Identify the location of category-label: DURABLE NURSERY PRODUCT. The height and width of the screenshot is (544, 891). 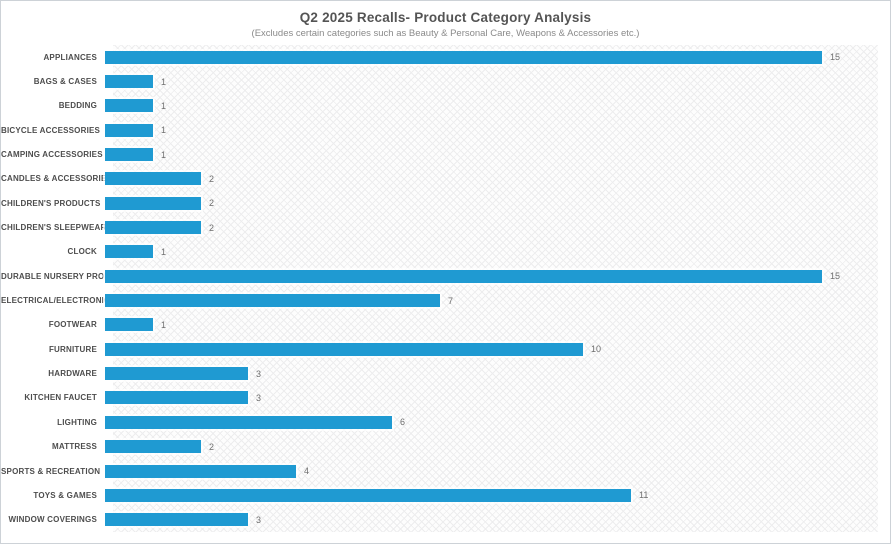
(64, 276).